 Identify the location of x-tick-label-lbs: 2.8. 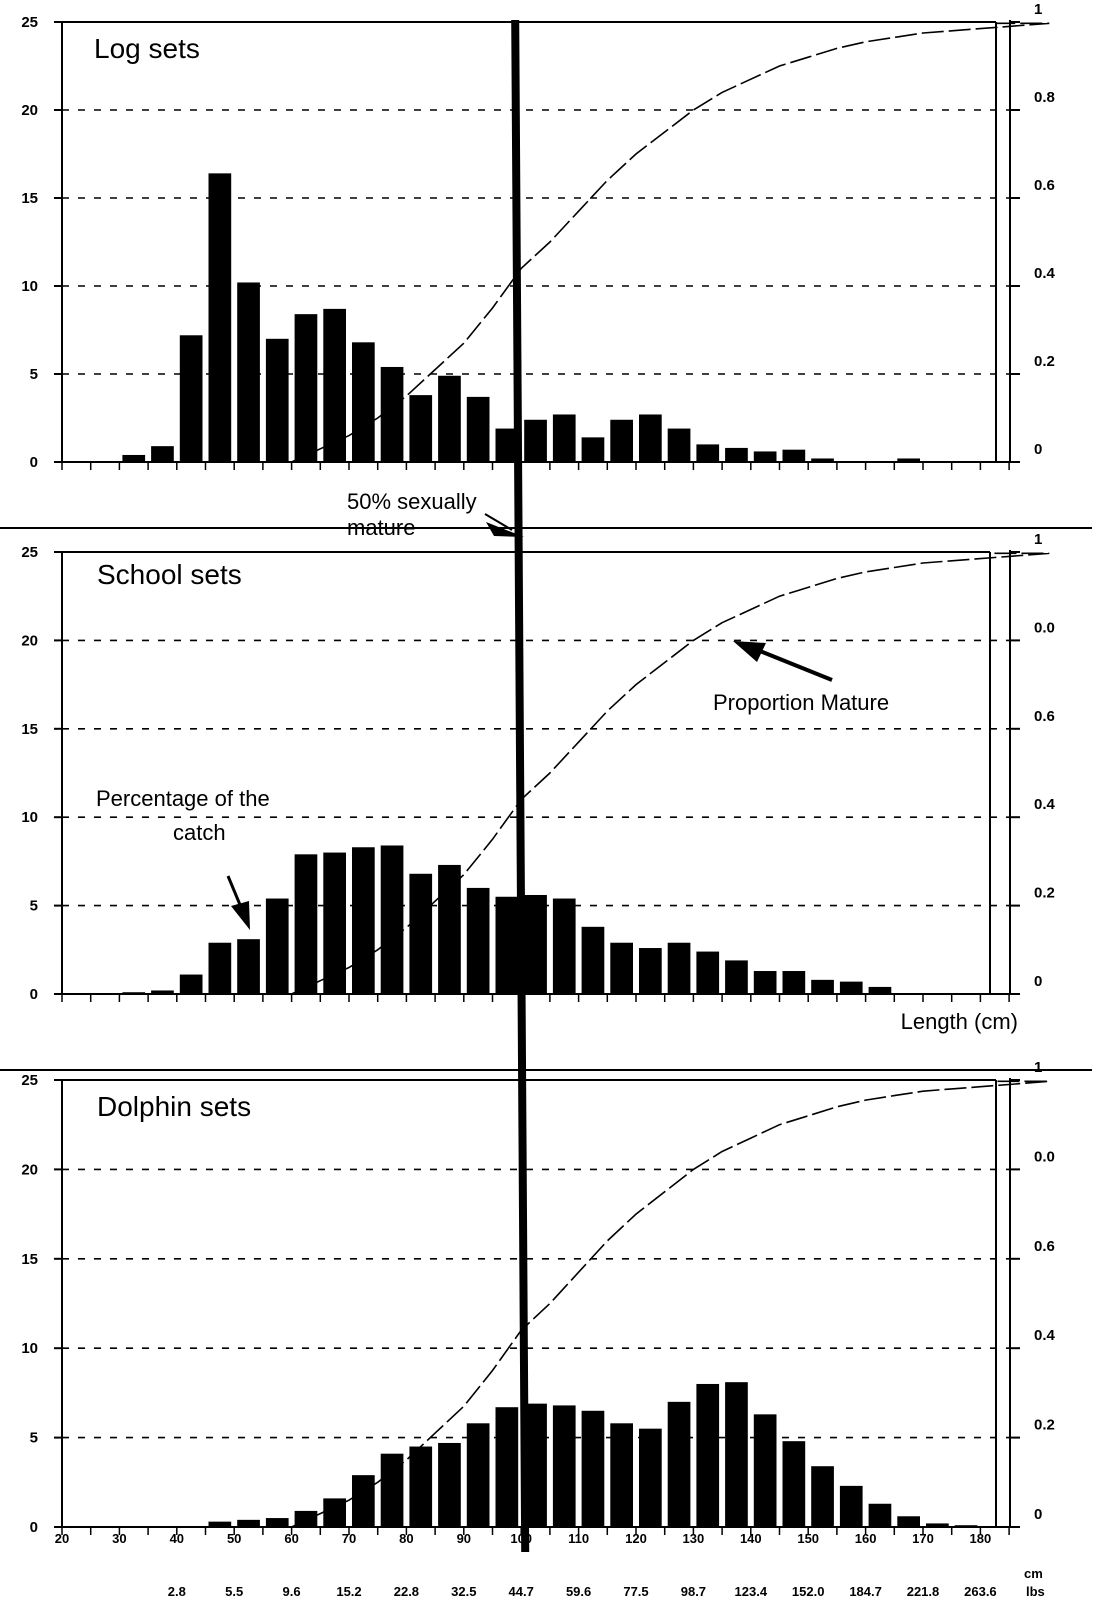
(177, 1591).